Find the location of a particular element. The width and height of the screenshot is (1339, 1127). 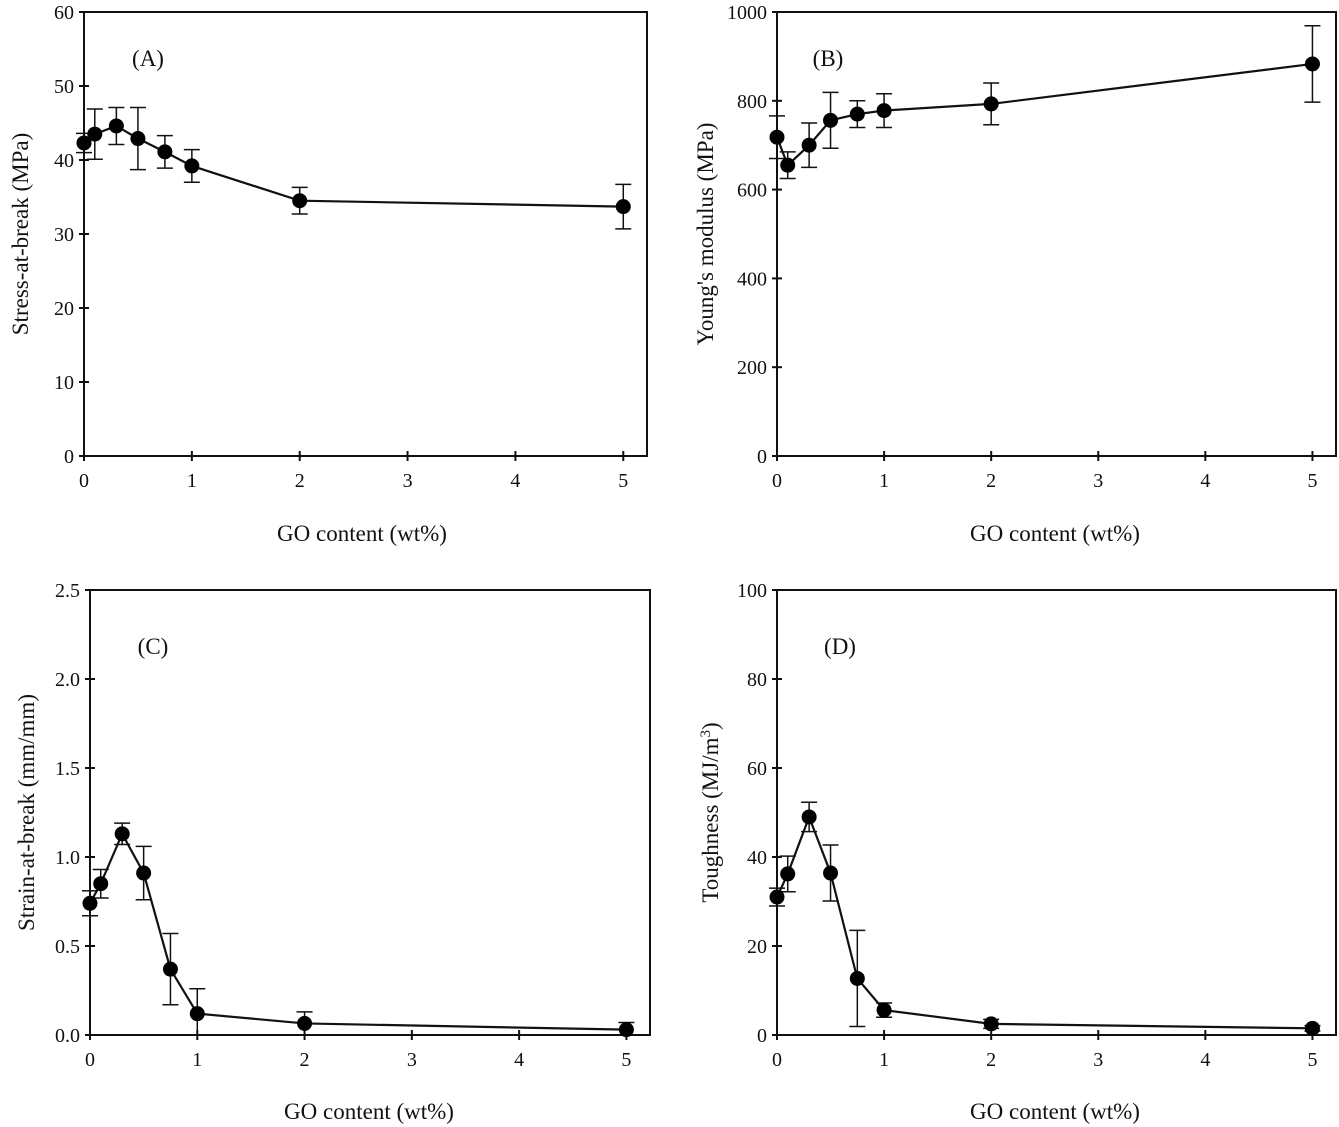

y-tick-label: 1.0 is located at coordinates (67, 858).